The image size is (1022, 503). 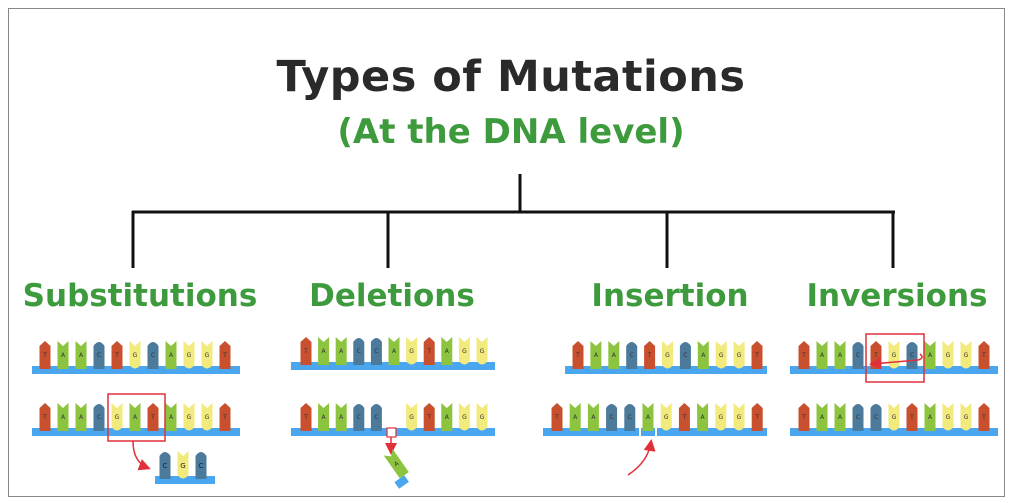 I want to click on insertion-arrow, so click(x=641, y=457).